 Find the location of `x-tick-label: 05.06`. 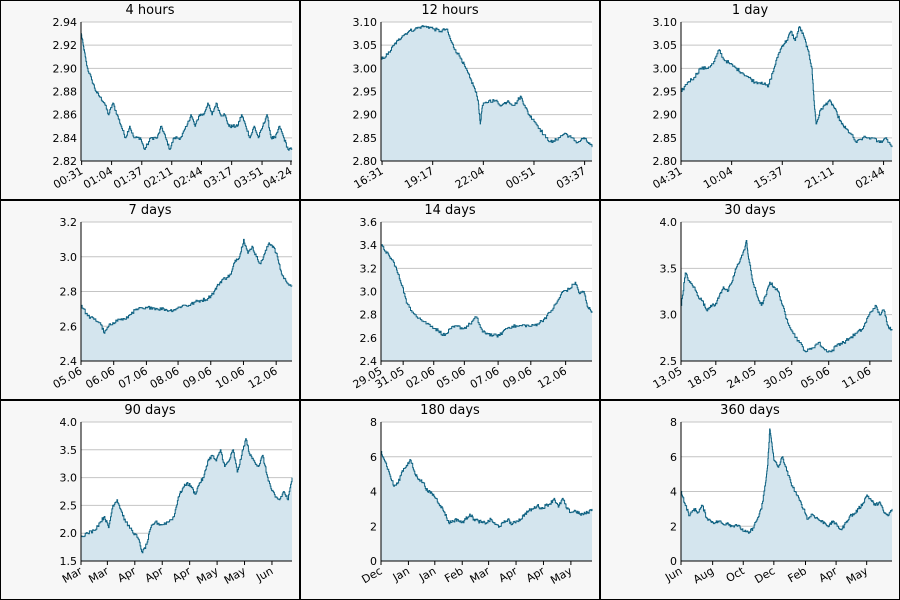

x-tick-label: 05.06 is located at coordinates (815, 377).